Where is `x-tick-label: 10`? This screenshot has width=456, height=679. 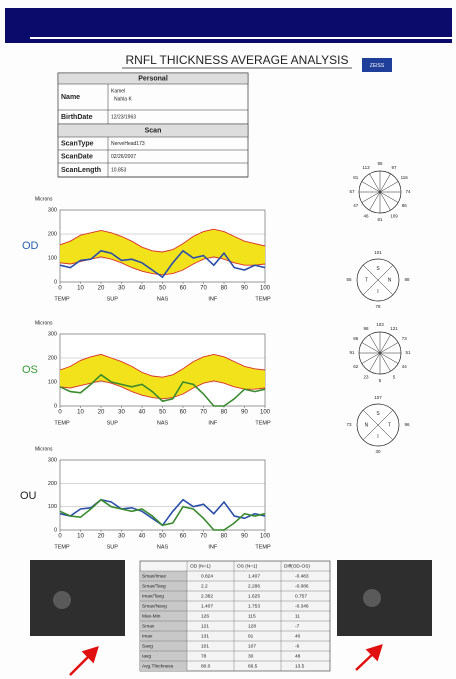
x-tick-label: 10 is located at coordinates (80, 413).